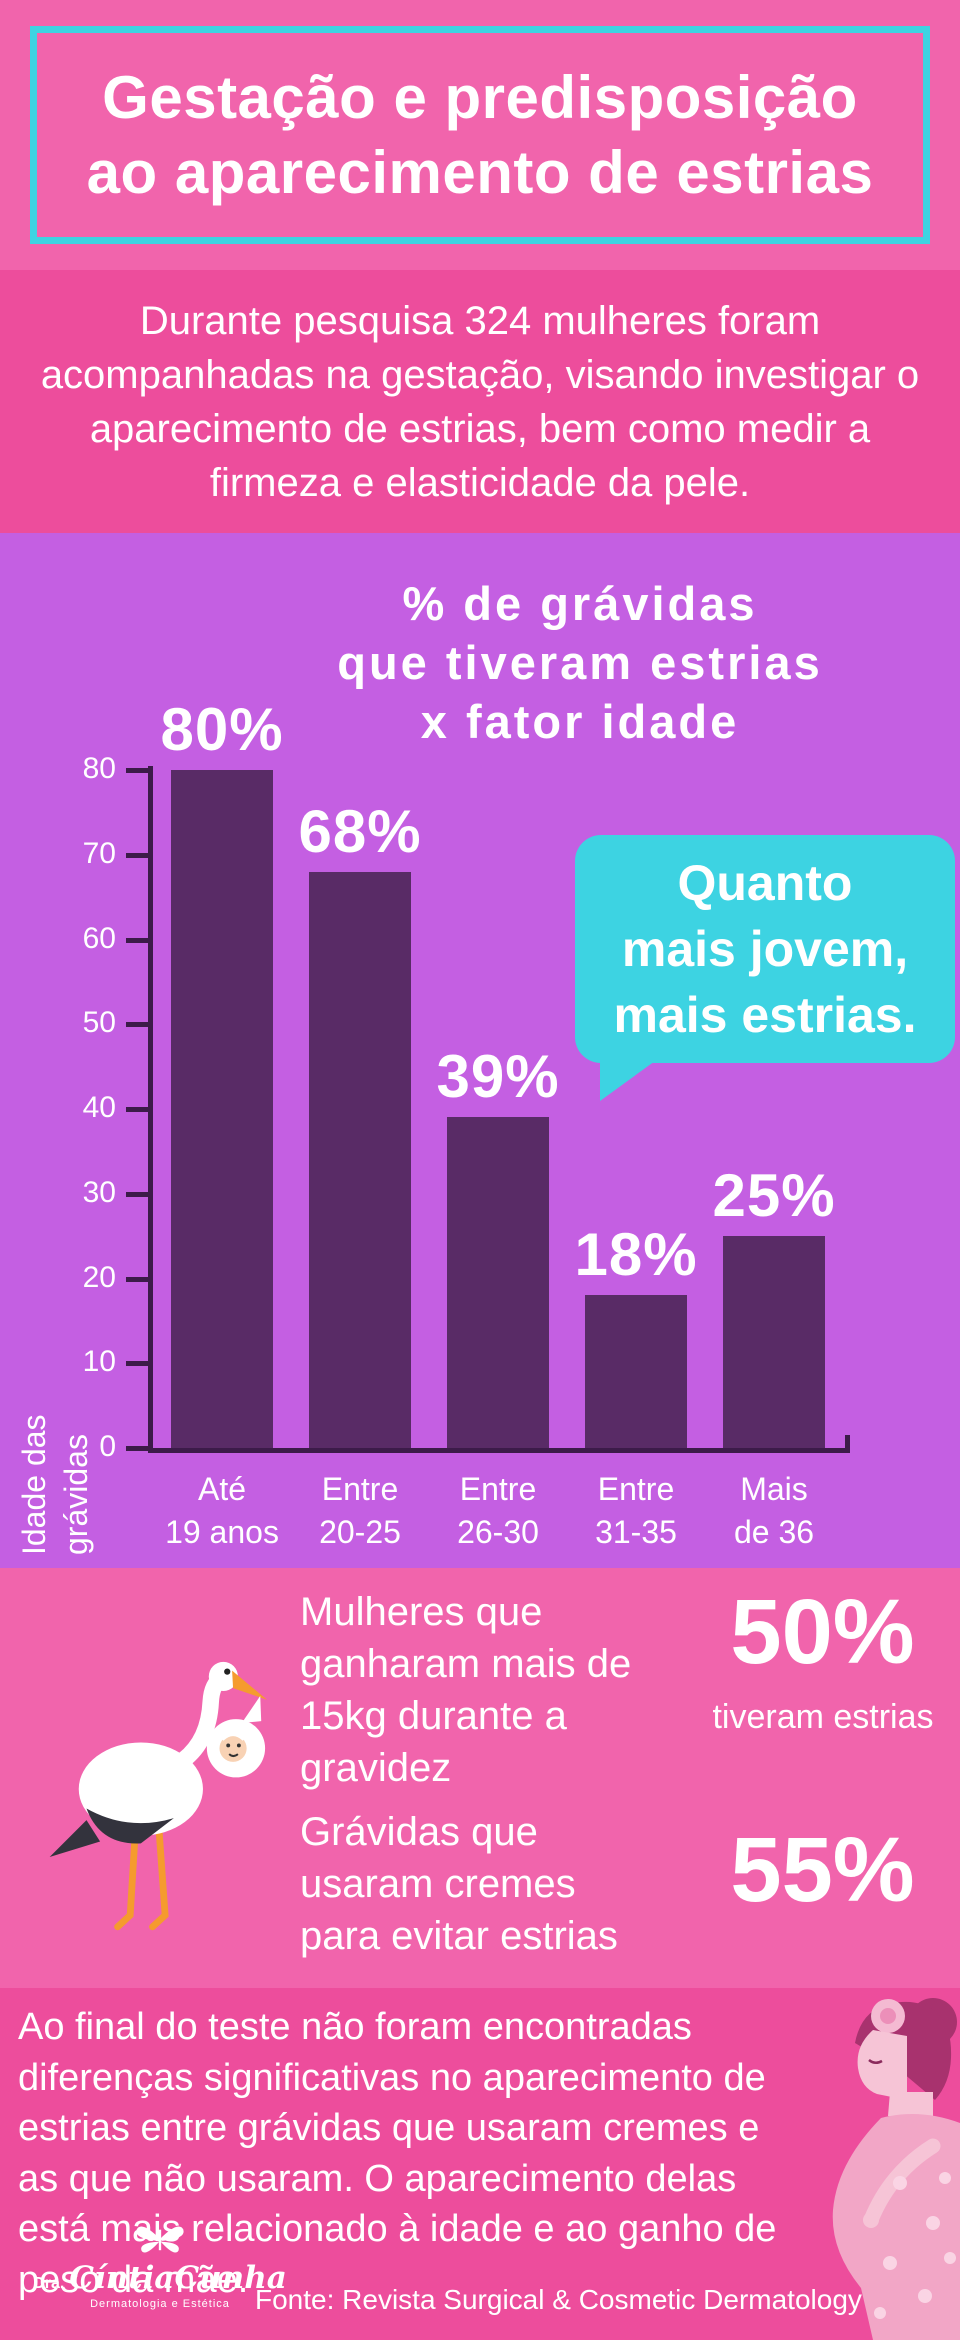 The image size is (960, 2340). What do you see at coordinates (636, 1109) in the screenshot?
I see `chart-bar-group: 18%` at bounding box center [636, 1109].